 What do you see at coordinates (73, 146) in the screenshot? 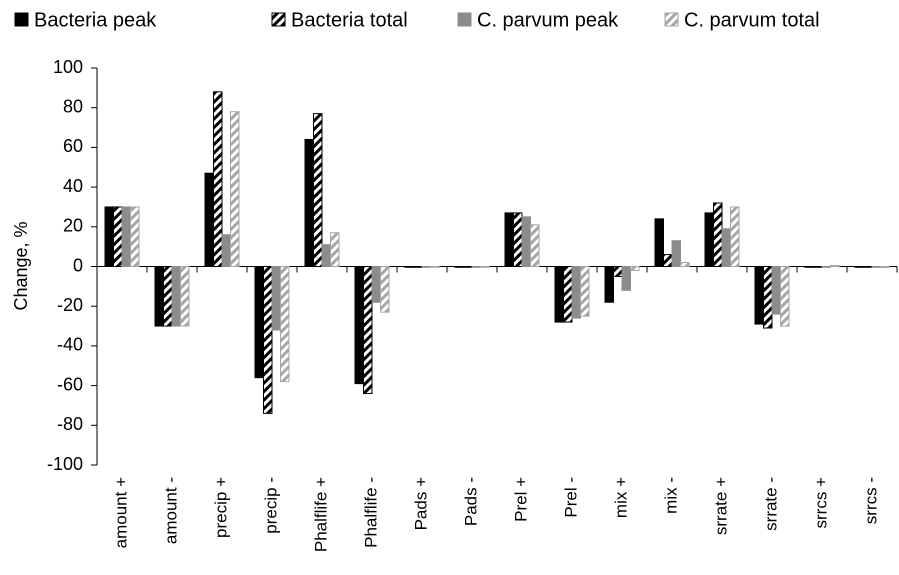
I see `y-tick-label: 60` at bounding box center [73, 146].